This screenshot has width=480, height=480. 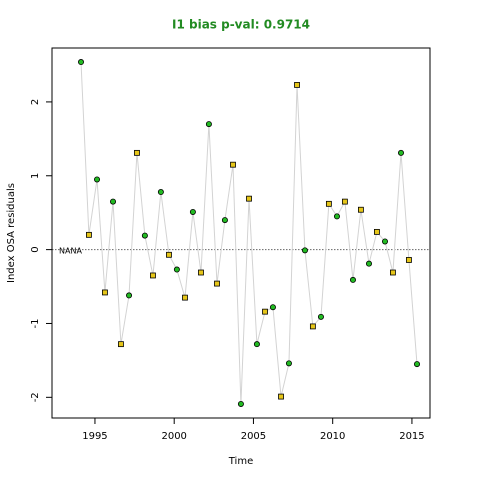 What do you see at coordinates (94, 436) in the screenshot?
I see `x-tick-label: 1995` at bounding box center [94, 436].